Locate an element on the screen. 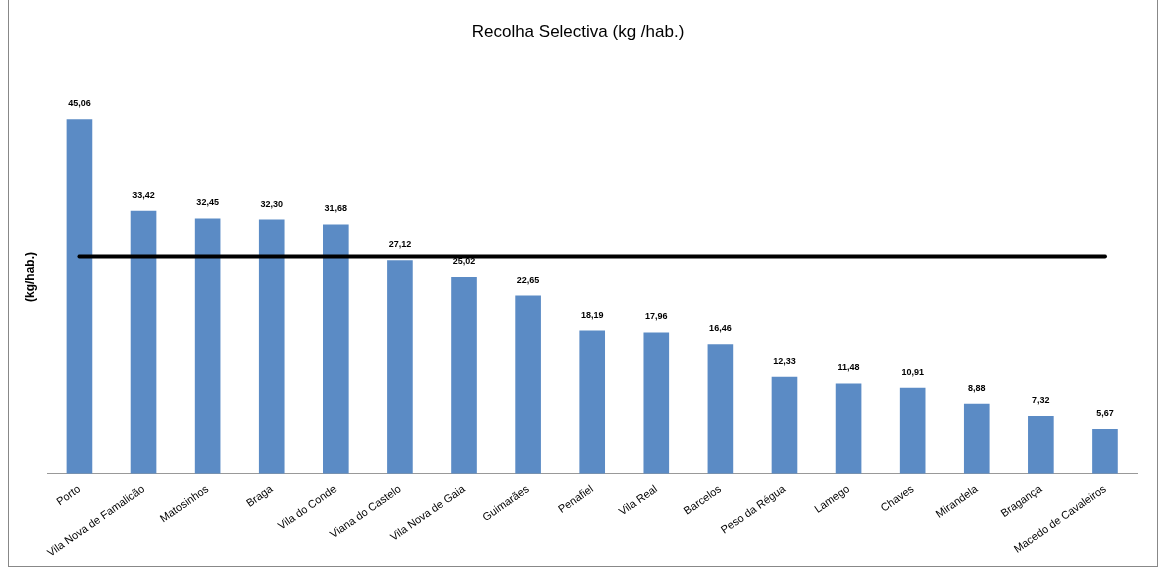 Image resolution: width=1159 pixels, height=569 pixels. data-label: 32,30 is located at coordinates (271, 203).